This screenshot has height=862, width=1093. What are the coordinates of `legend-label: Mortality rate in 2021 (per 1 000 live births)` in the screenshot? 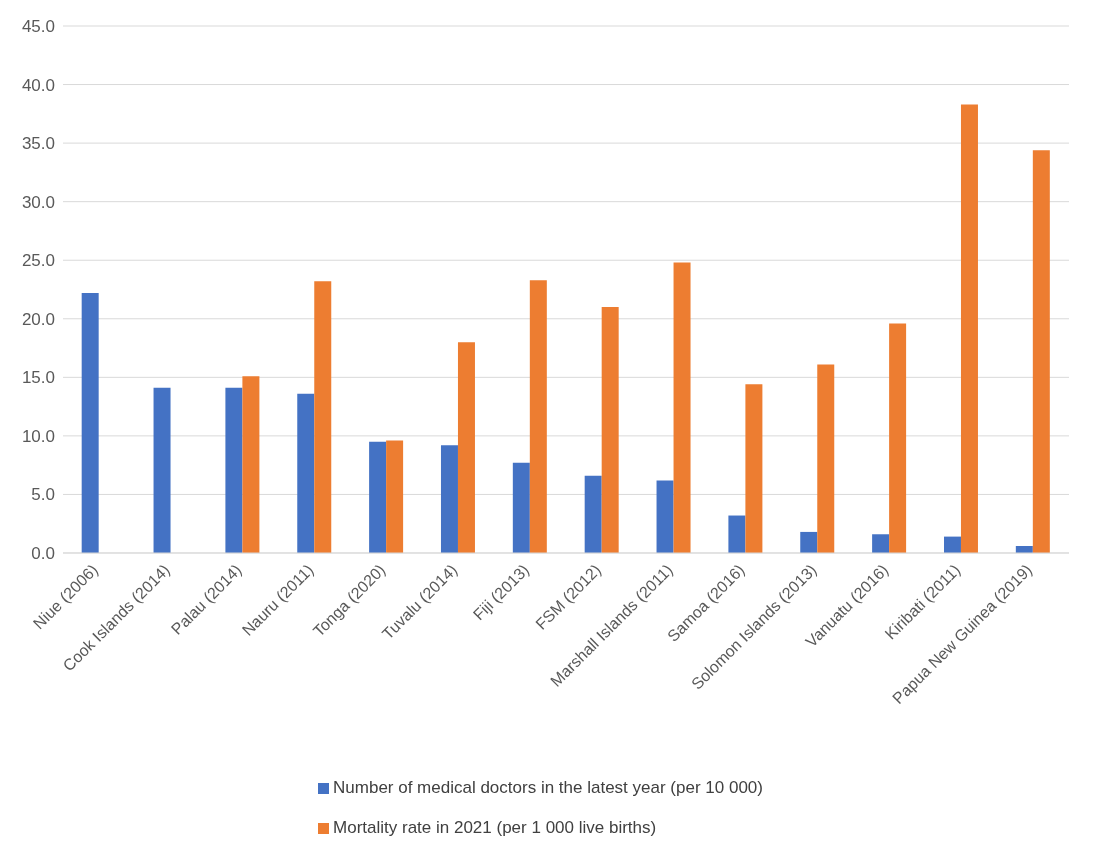 It's located at (495, 827).